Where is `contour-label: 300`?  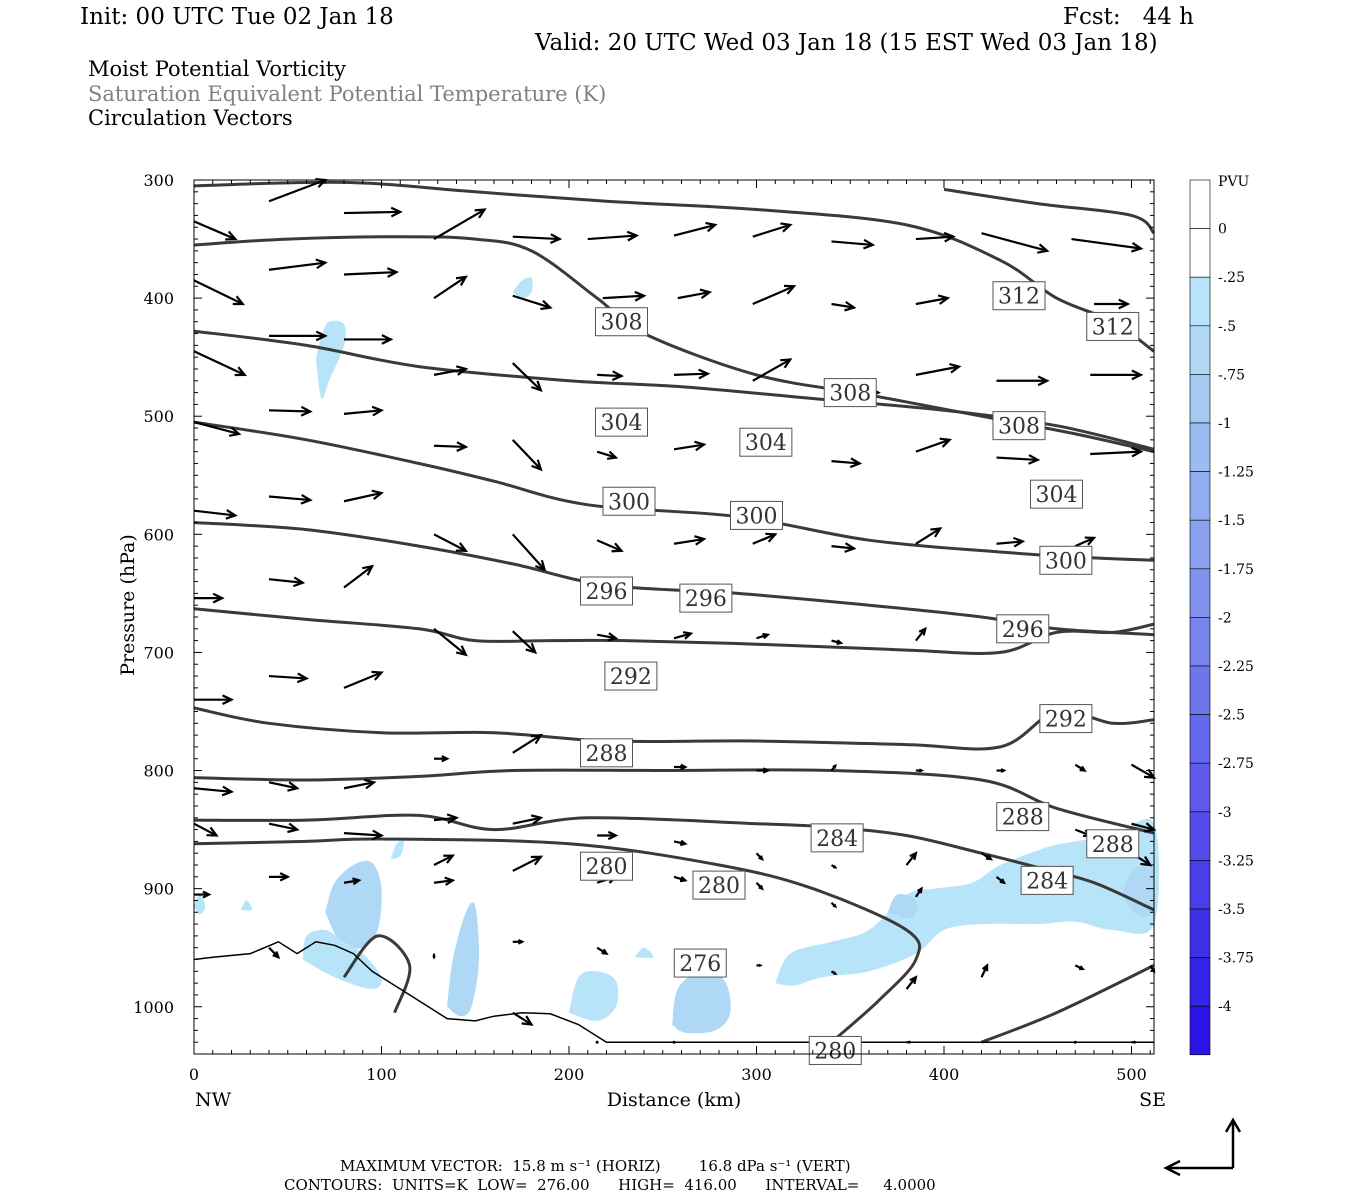 contour-label: 300 is located at coordinates (629, 501).